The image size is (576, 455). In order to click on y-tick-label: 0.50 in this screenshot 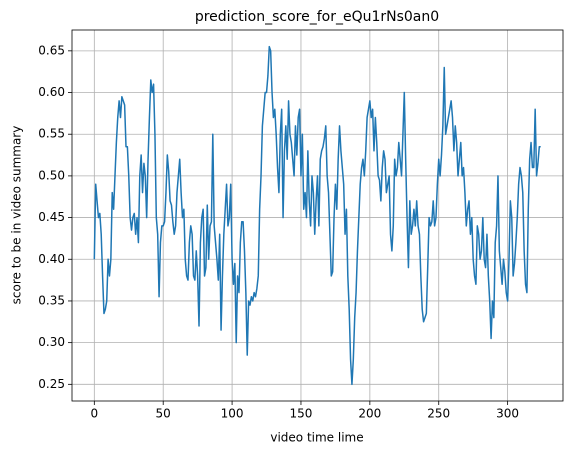, I will do `click(51, 175)`.